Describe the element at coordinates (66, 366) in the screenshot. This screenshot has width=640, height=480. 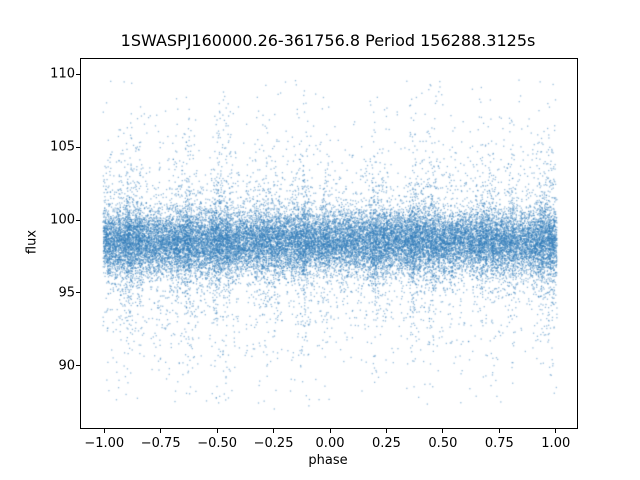
I see `y-tick-label: 90` at that location.